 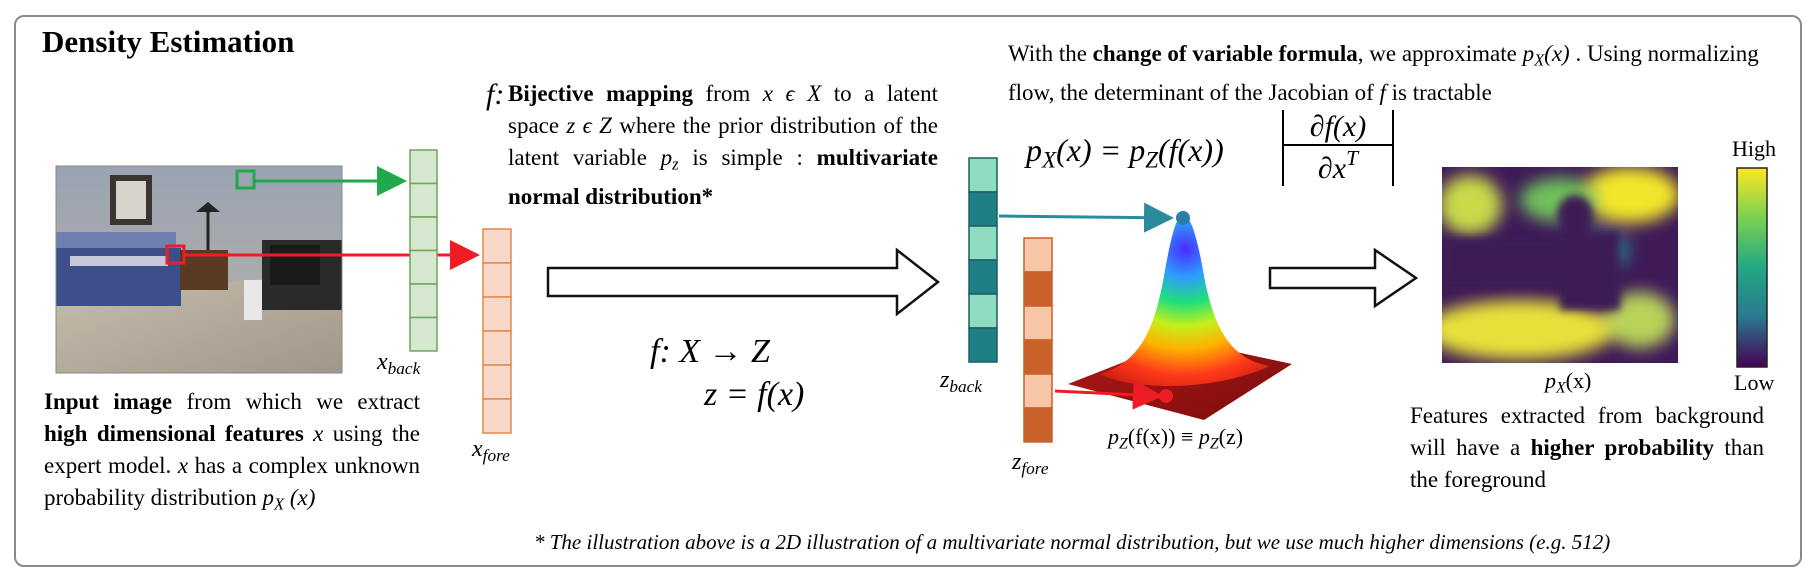 I want to click on mapping-formula-line1: f: X → Z, so click(x=710, y=351).